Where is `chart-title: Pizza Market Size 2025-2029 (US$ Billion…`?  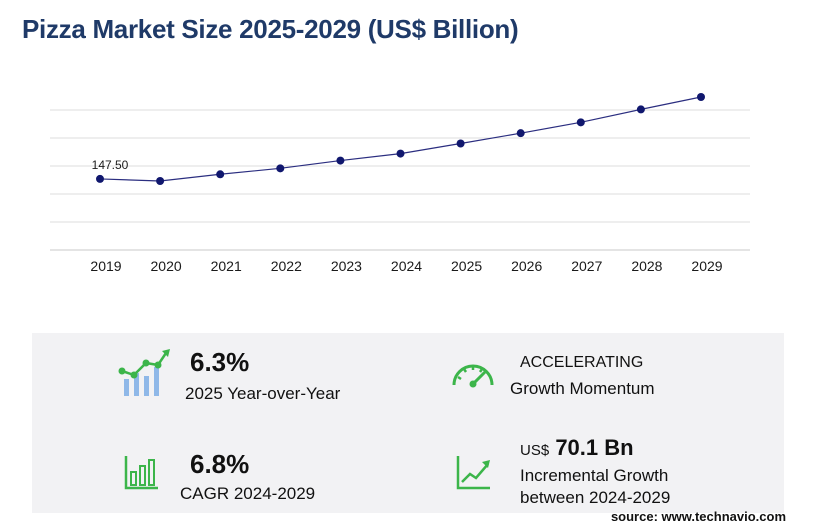
chart-title: Pizza Market Size 2025-2029 (US$ Billion… is located at coordinates (270, 29).